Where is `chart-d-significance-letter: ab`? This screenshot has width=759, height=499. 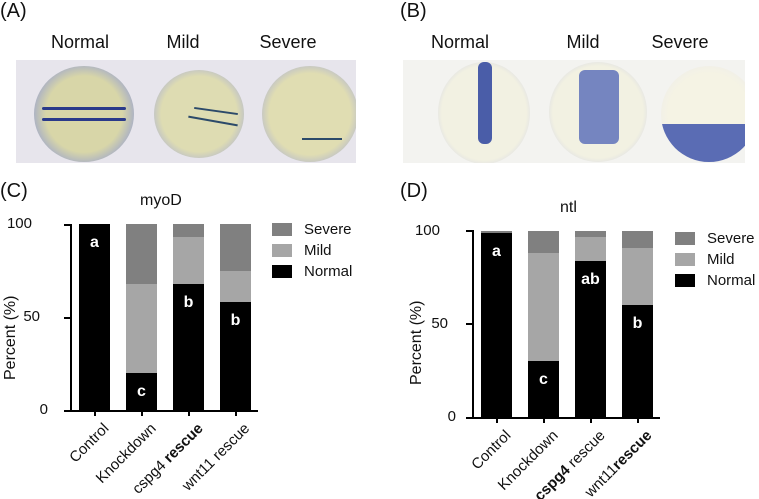
chart-d-significance-letter: ab is located at coordinates (590, 279).